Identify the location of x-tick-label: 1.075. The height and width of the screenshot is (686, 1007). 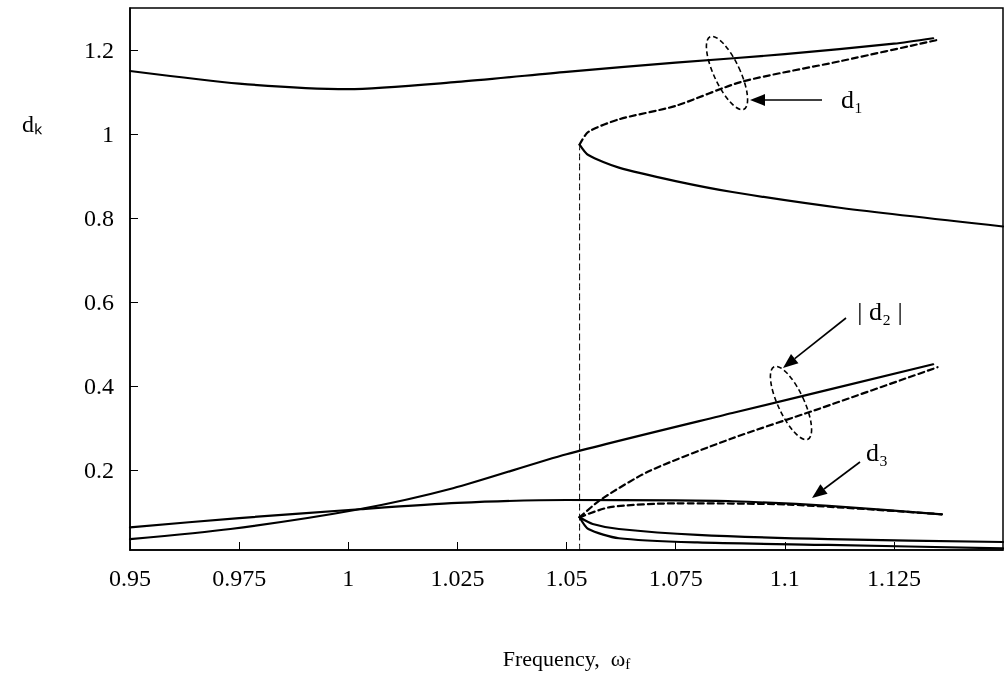
(675, 578).